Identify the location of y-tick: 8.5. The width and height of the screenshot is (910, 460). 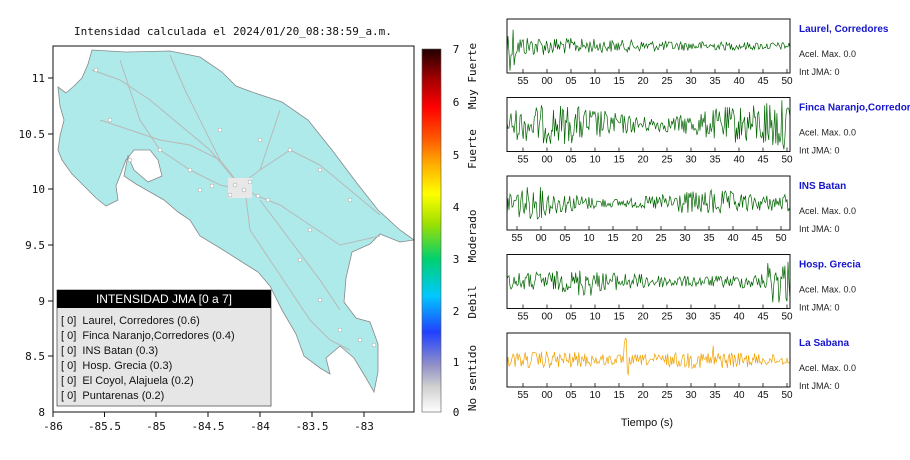
(35, 356).